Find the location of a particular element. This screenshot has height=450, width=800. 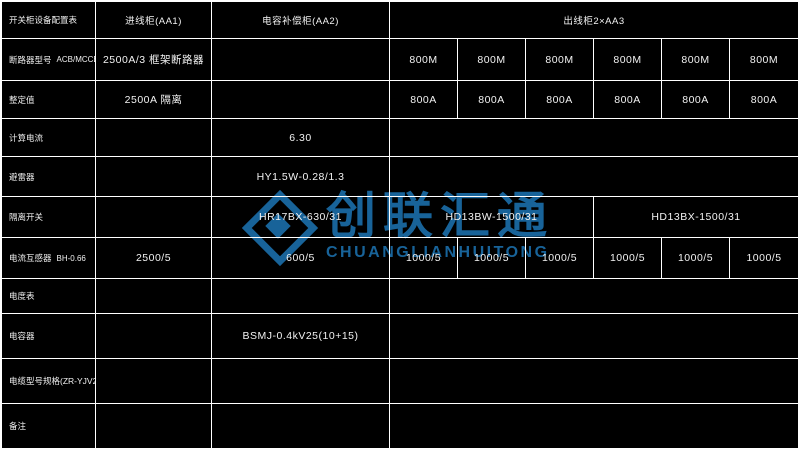

row-label-breaker: 断路器型号 ACB/MCCB is located at coordinates (49, 60).